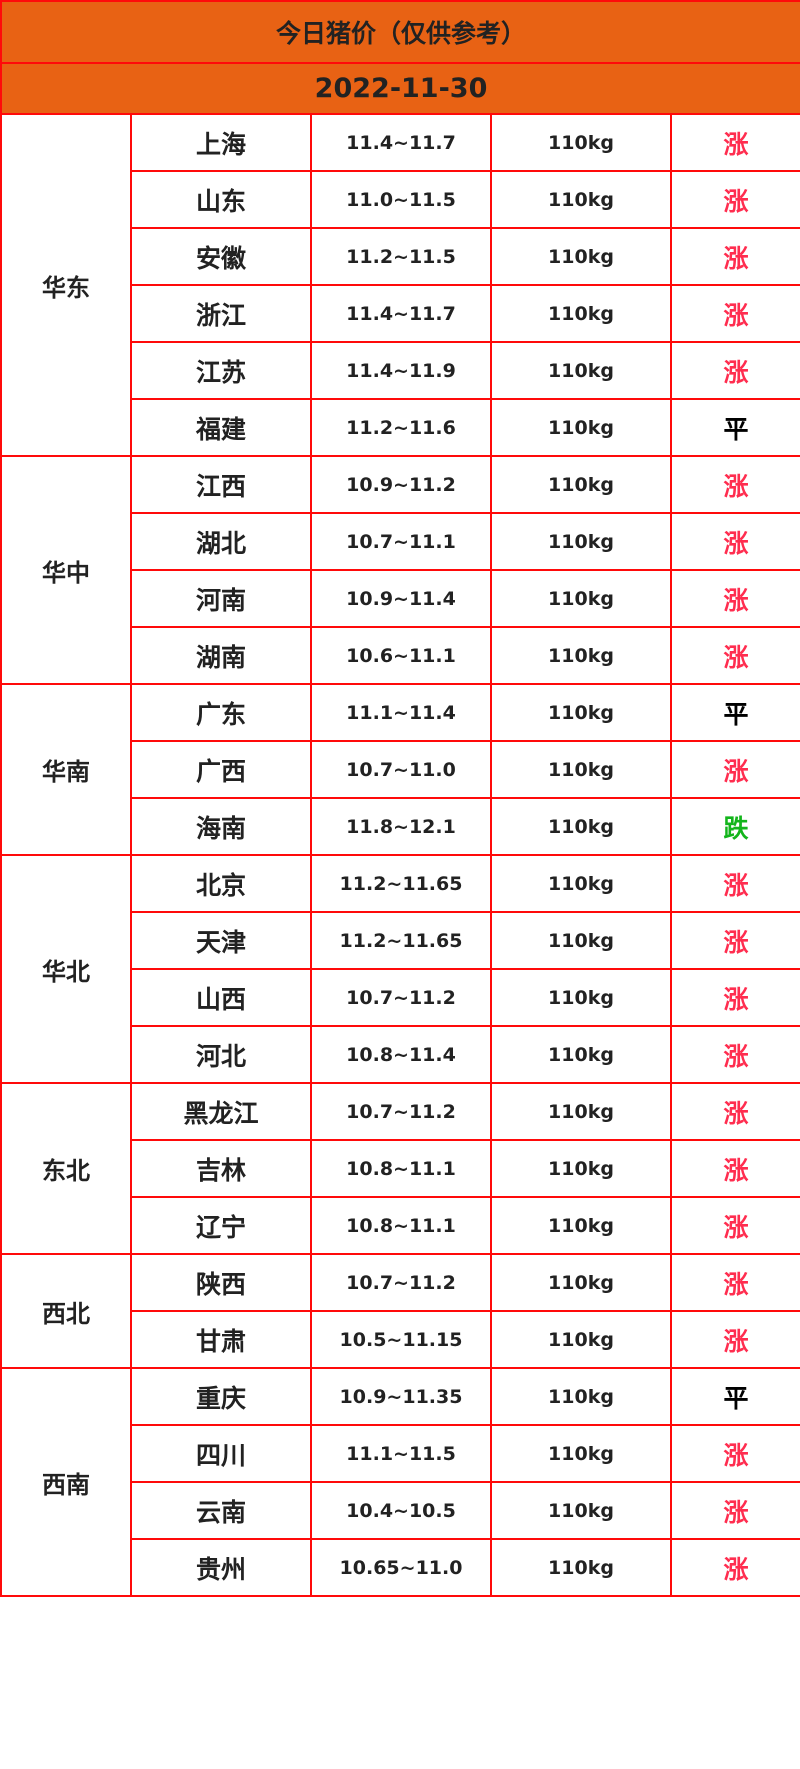 The width and height of the screenshot is (800, 1769). Describe the element at coordinates (401, 1396) in the screenshot. I see `price-cell: 10.9~11.35` at that location.